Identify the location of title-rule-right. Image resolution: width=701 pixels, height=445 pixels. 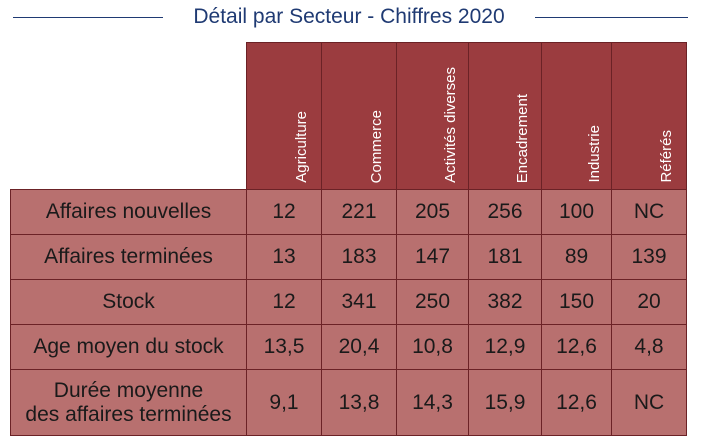
(611, 17).